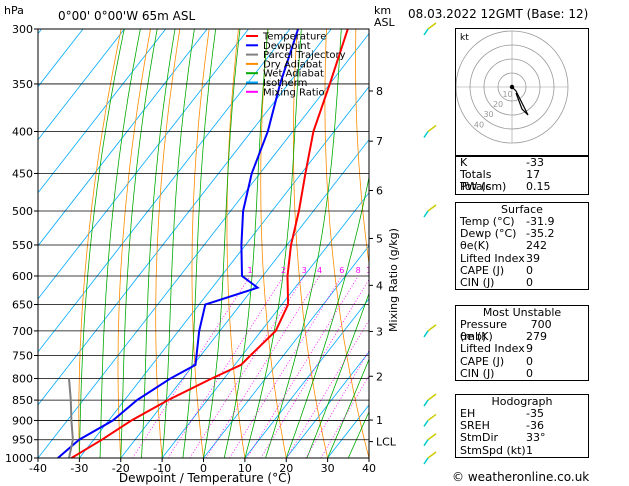 This screenshot has width=629, height=486. What do you see at coordinates (382, 10) in the screenshot?
I see `km-label: km` at bounding box center [382, 10].